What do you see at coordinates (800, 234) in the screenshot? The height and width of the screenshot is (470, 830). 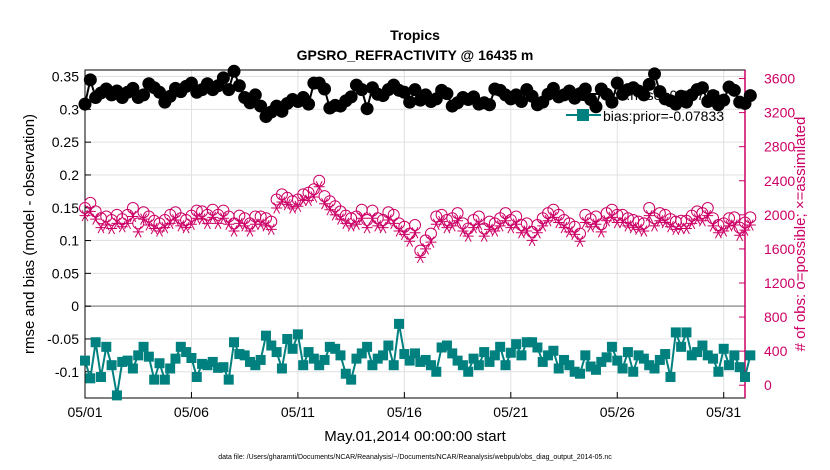 I see `y2-axis-label: # of obs: o=possible; ×=assimilated` at bounding box center [800, 234].